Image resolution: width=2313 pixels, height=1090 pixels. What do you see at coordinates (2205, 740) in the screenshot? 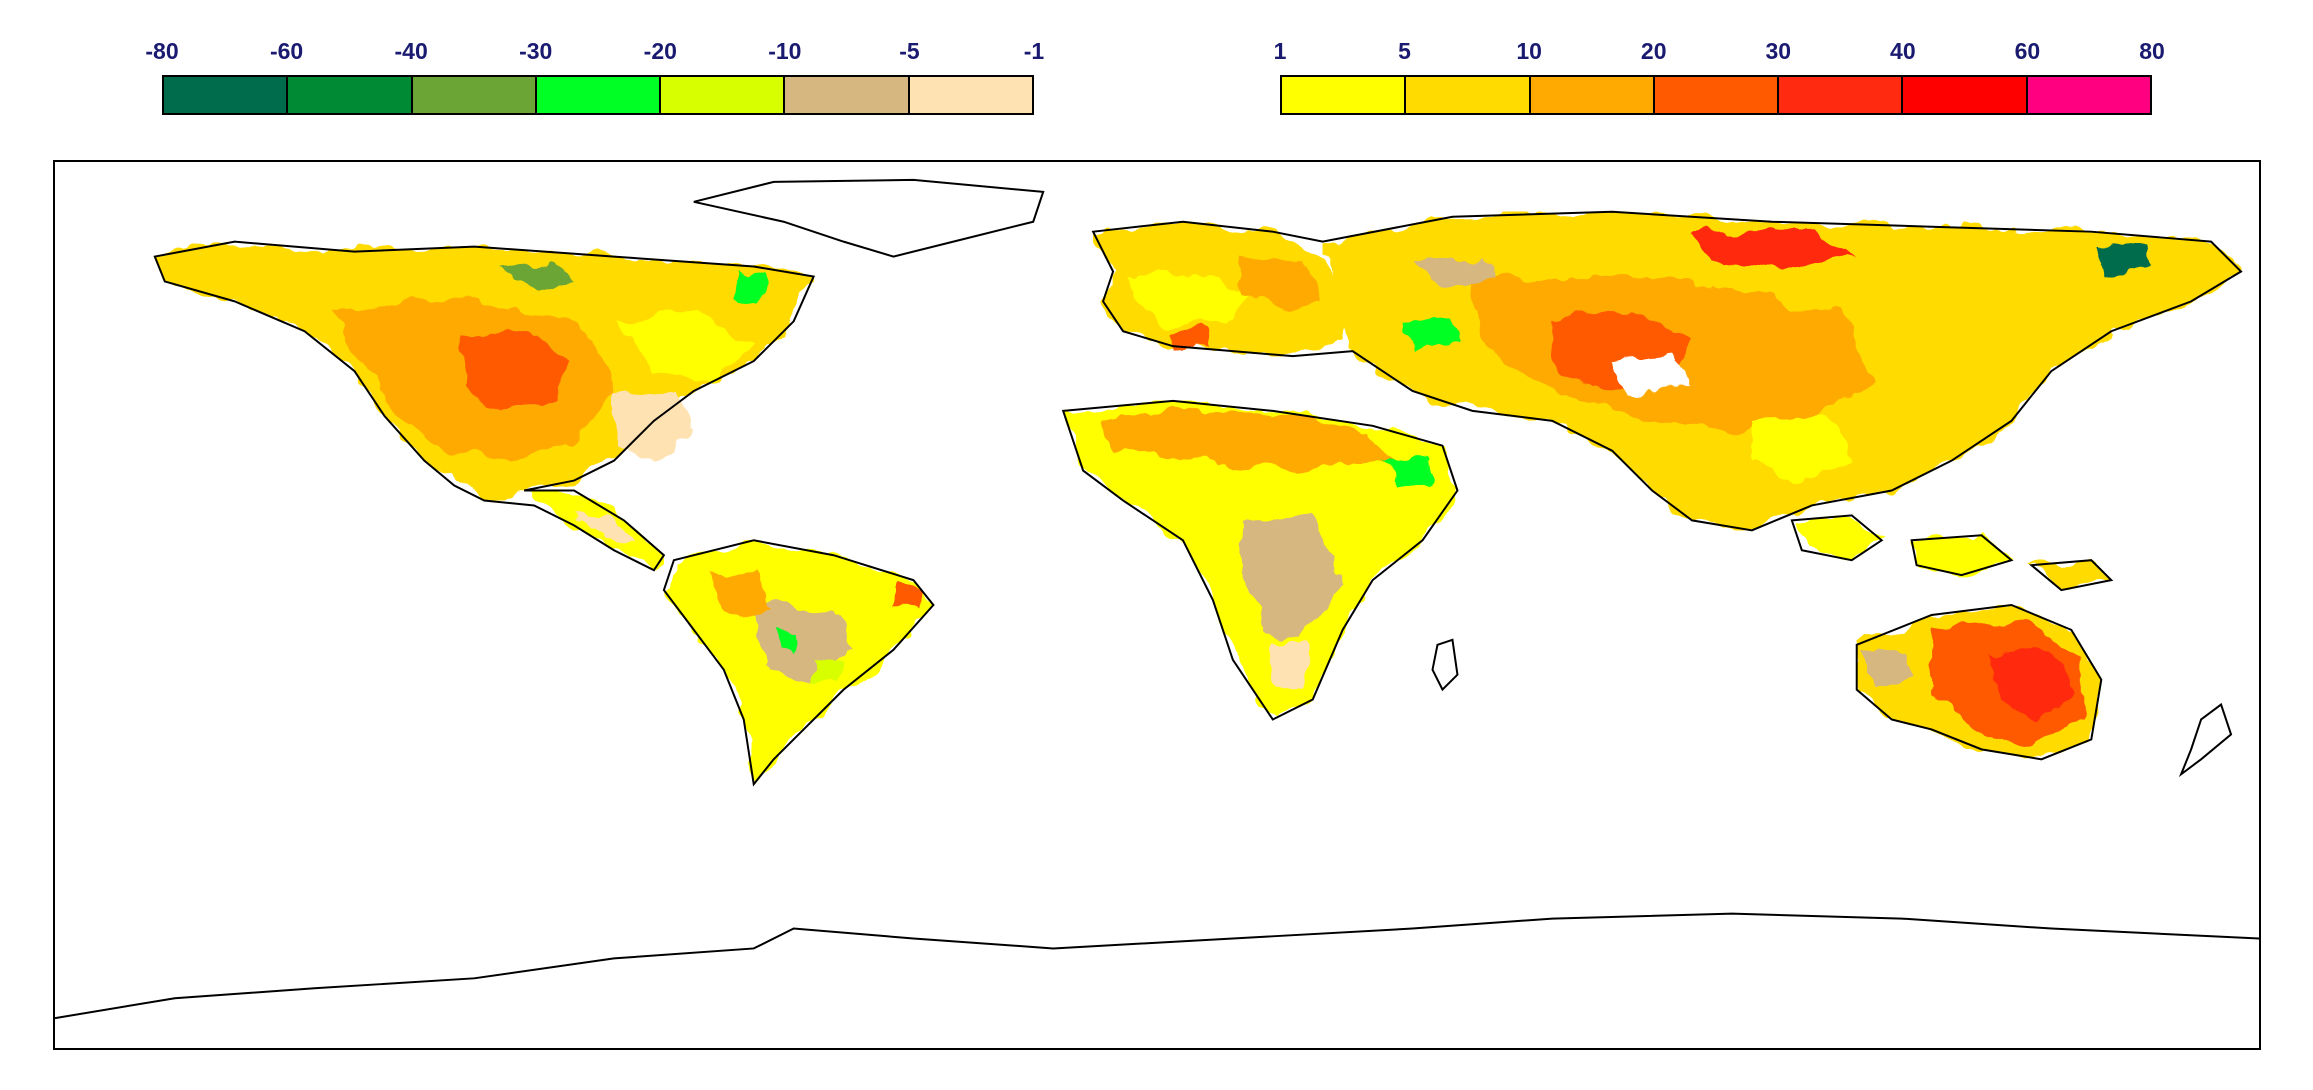
I see `coastline-new-zealand` at bounding box center [2205, 740].